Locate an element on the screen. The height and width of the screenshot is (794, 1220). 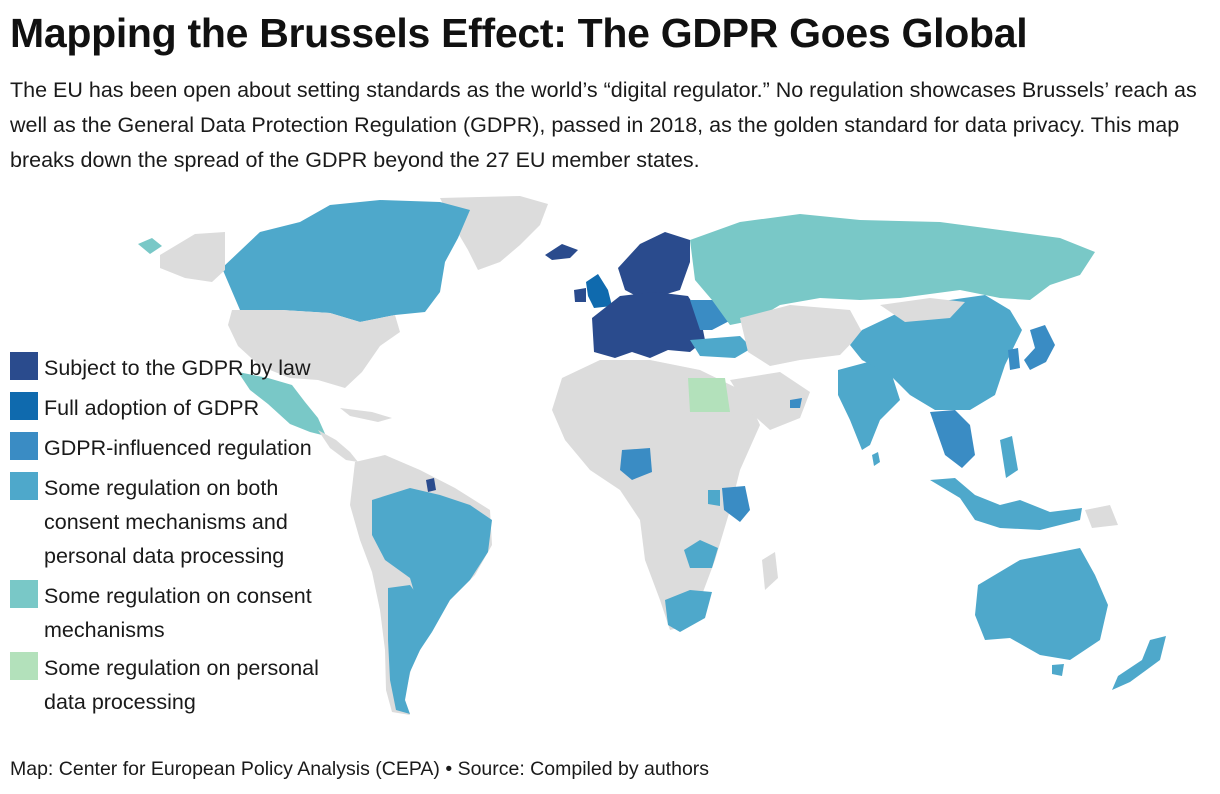
region-central-america is located at coordinates (338, 446).